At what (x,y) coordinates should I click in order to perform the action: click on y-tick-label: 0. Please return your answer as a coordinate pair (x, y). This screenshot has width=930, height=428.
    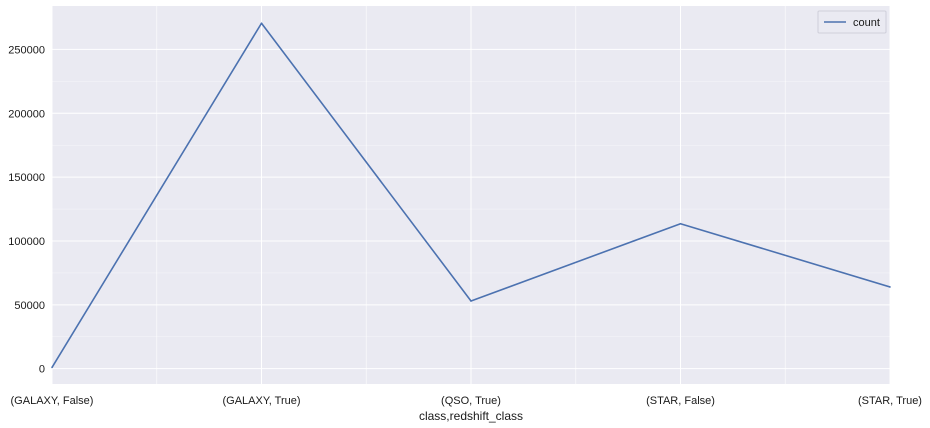
    Looking at the image, I should click on (42, 370).